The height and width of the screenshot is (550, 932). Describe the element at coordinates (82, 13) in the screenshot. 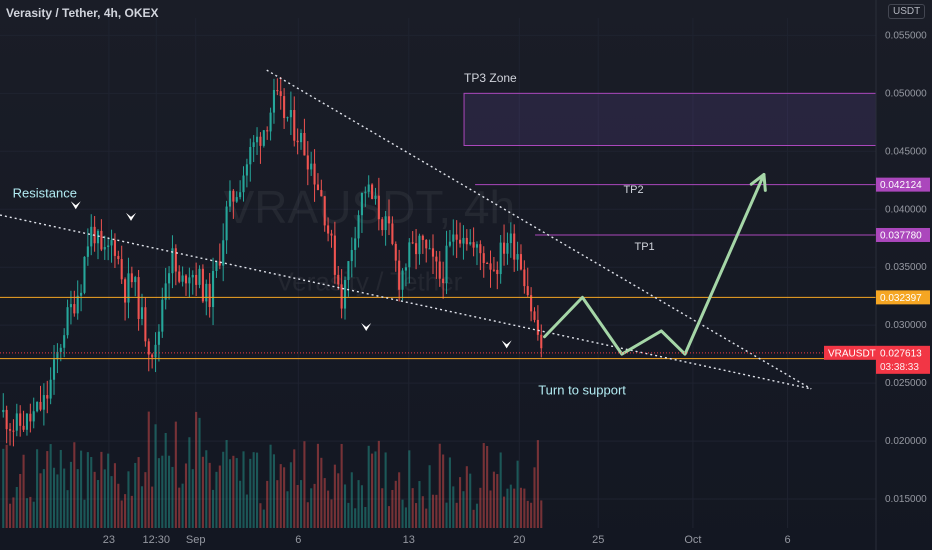

I see `chart-title: Verasity / Tether, 4h, OKEX` at that location.